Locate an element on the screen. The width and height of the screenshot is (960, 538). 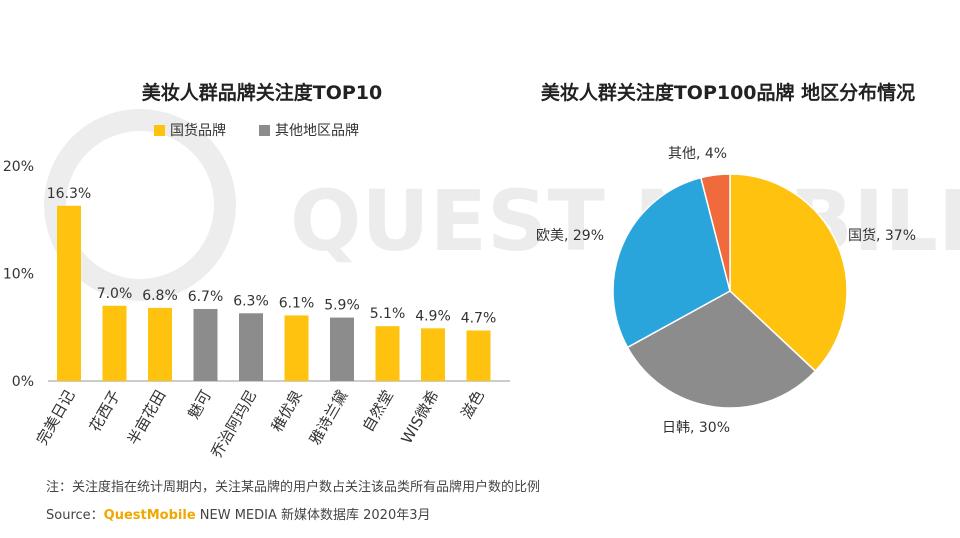
pie-slice-label: 其他, 4% is located at coordinates (697, 154).